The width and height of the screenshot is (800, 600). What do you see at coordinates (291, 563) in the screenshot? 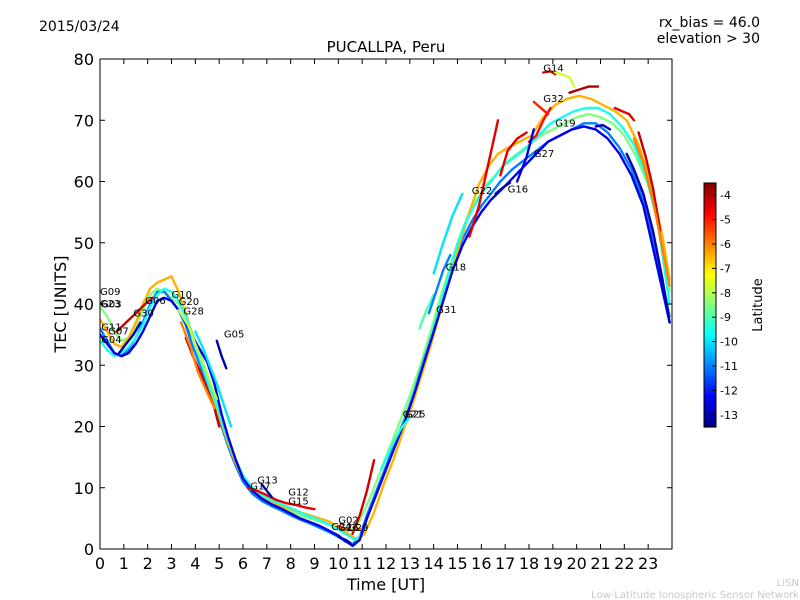
I see `x-tick-label: 8` at bounding box center [291, 563].